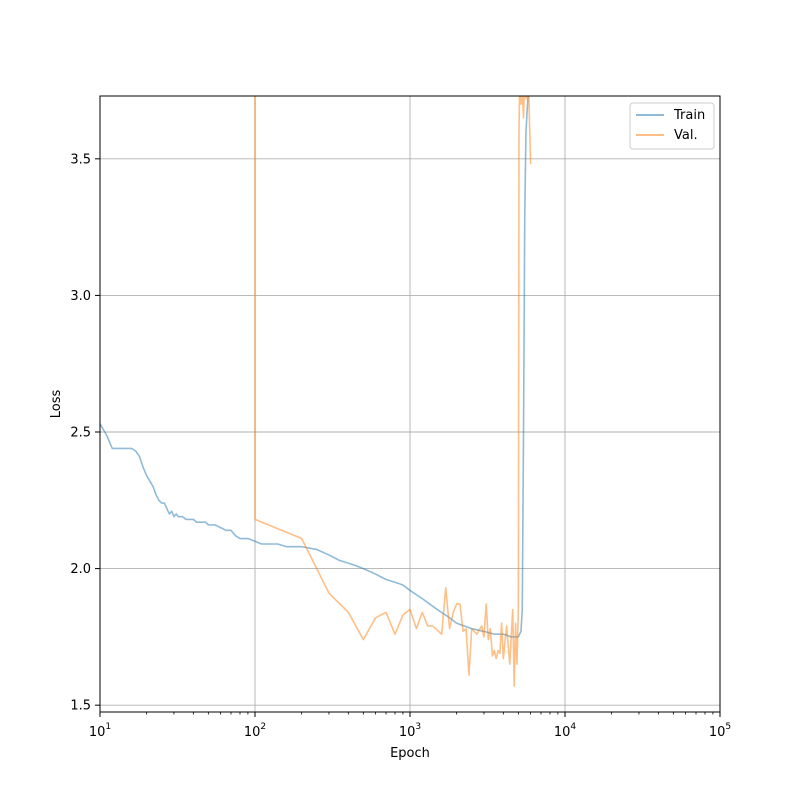  Describe the element at coordinates (80, 159) in the screenshot. I see `y-tick-label: 3.5` at that location.